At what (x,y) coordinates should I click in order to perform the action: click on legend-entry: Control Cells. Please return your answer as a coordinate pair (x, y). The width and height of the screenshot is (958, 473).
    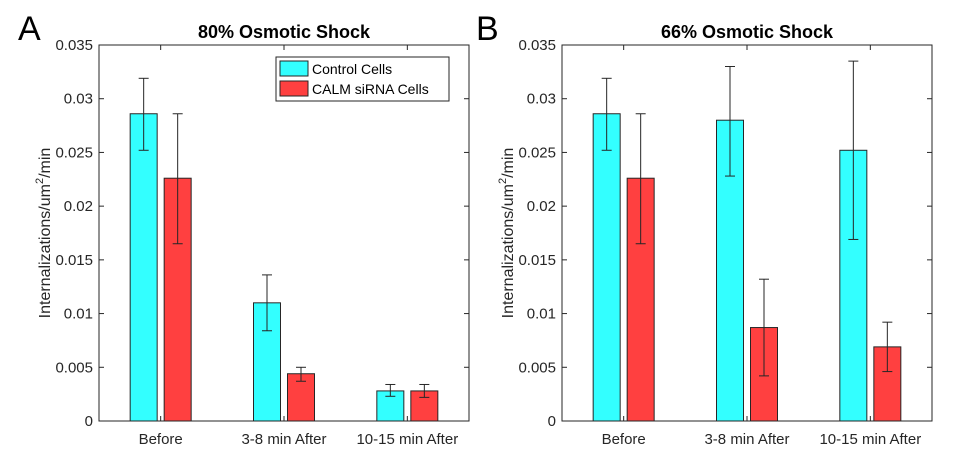
    Looking at the image, I should click on (352, 69).